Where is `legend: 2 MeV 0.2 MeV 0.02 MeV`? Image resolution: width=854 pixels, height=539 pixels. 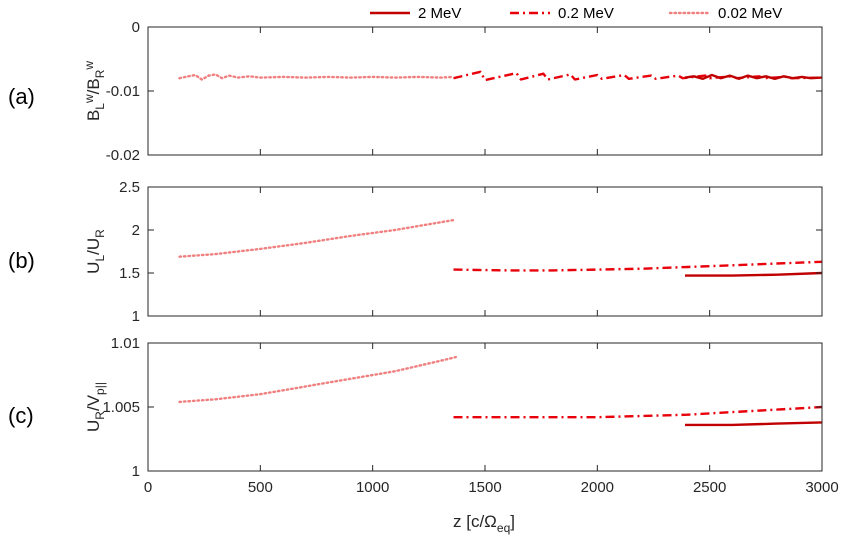 legend: 2 MeV 0.2 MeV 0.02 MeV is located at coordinates (576, 13).